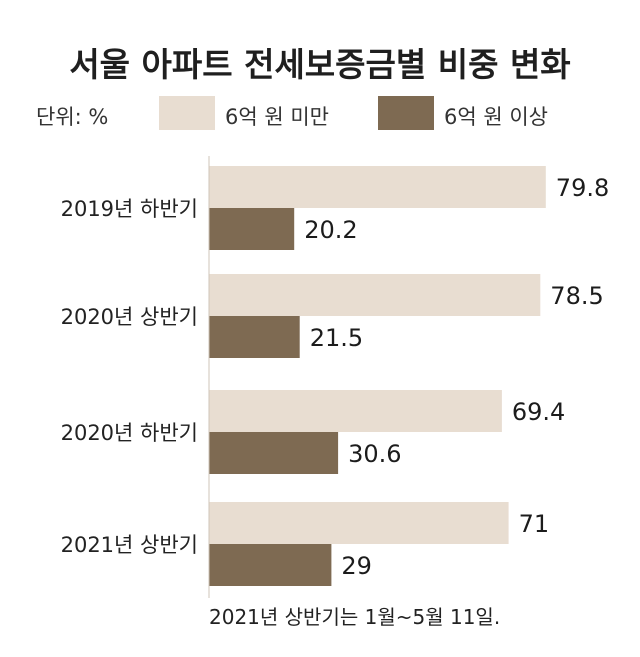 This screenshot has width=640, height=657. I want to click on data-label: 29, so click(356, 566).